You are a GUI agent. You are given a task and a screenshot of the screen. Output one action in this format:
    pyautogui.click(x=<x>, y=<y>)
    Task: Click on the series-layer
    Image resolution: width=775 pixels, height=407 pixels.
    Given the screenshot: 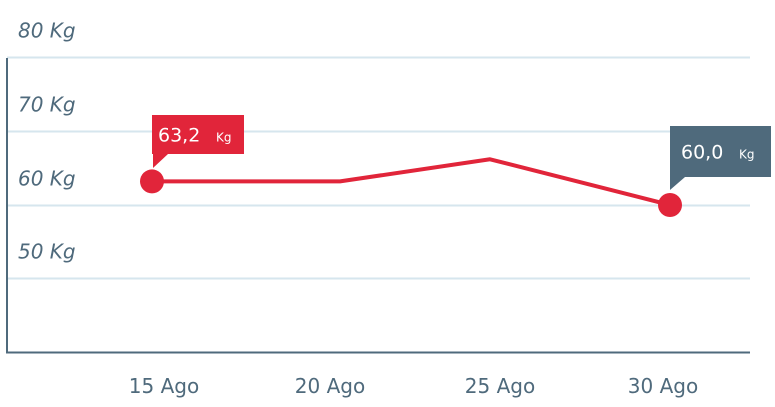 What is the action you would take?
    pyautogui.click(x=411, y=187)
    